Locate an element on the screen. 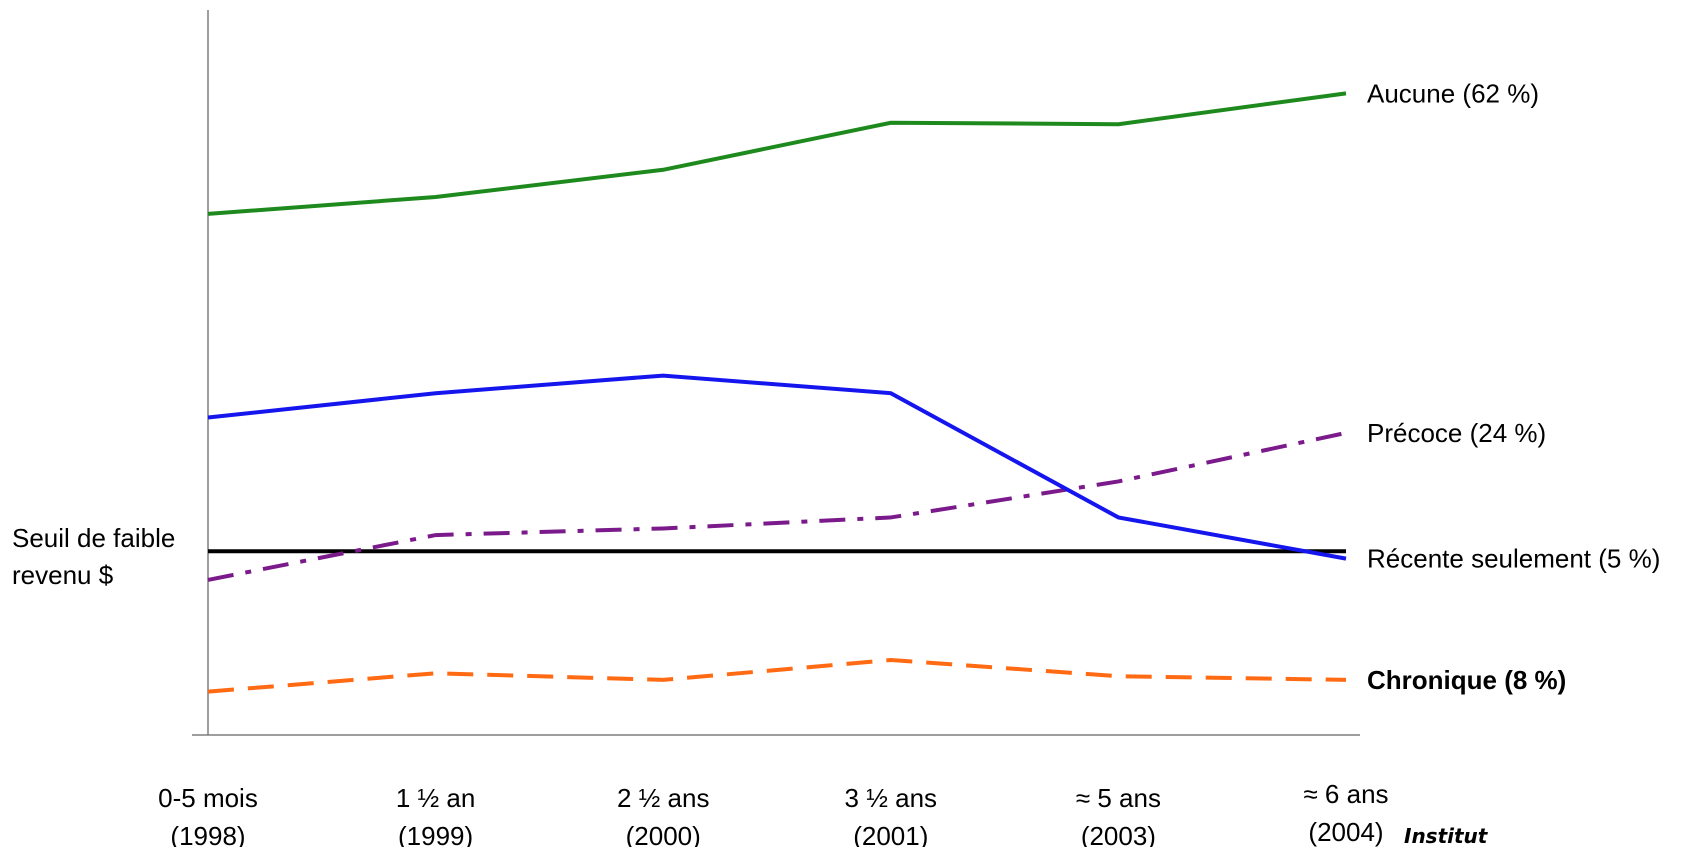  x-tick-label-0-line2: (1998) is located at coordinates (207, 834).